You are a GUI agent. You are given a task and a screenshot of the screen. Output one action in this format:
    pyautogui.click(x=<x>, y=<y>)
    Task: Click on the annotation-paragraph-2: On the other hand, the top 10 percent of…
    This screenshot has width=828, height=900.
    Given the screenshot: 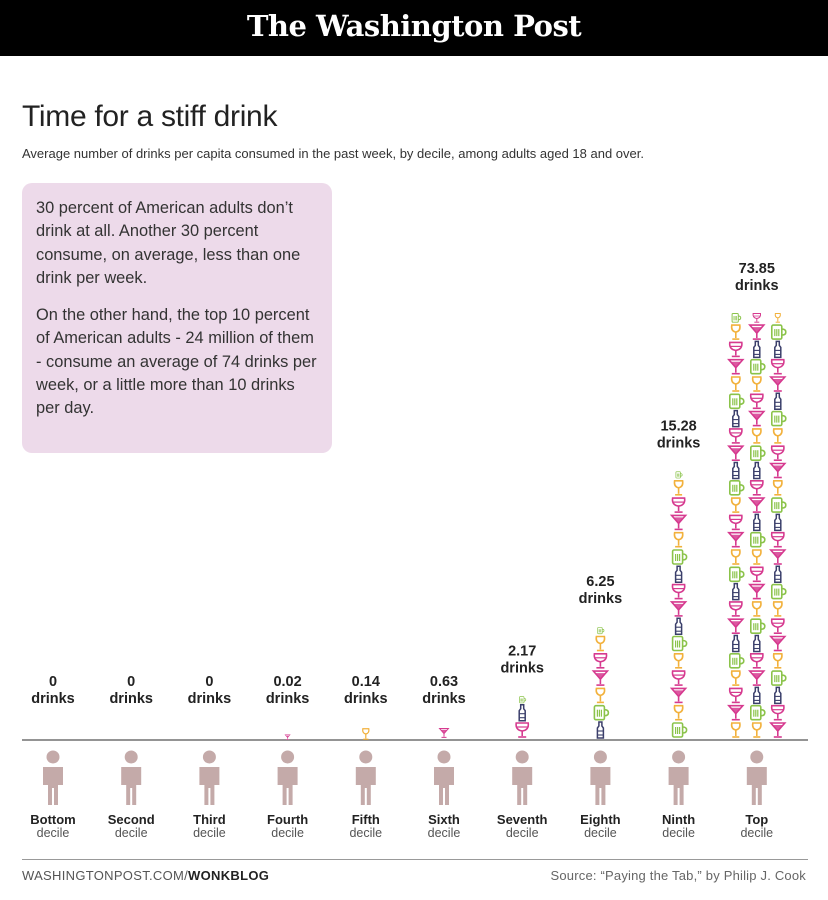 What is the action you would take?
    pyautogui.click(x=176, y=362)
    